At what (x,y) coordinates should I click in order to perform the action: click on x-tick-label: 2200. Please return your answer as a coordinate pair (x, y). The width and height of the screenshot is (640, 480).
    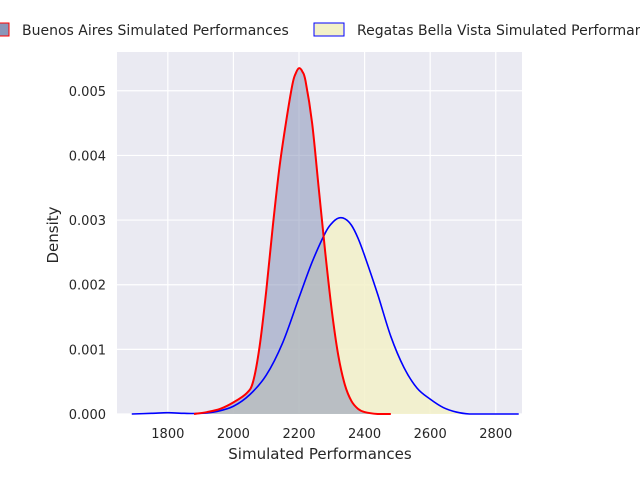
    Looking at the image, I should click on (298, 434).